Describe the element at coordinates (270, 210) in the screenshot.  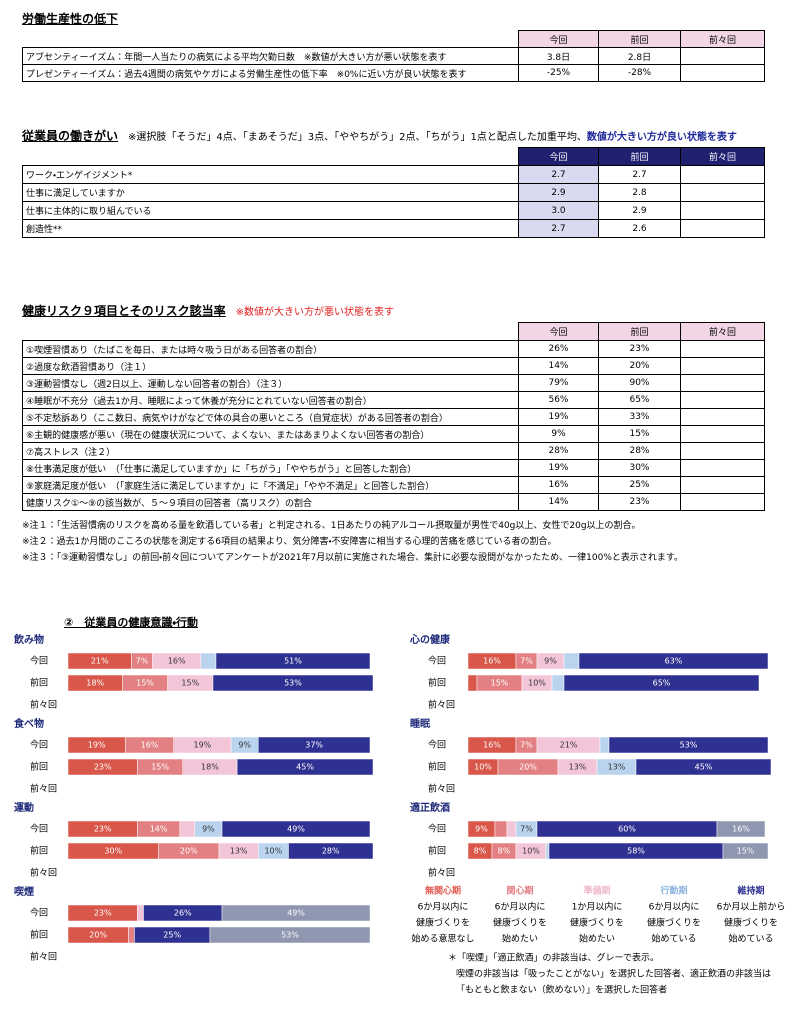
I see `row-label: 仕事に主体的に取り組んでいる` at that location.